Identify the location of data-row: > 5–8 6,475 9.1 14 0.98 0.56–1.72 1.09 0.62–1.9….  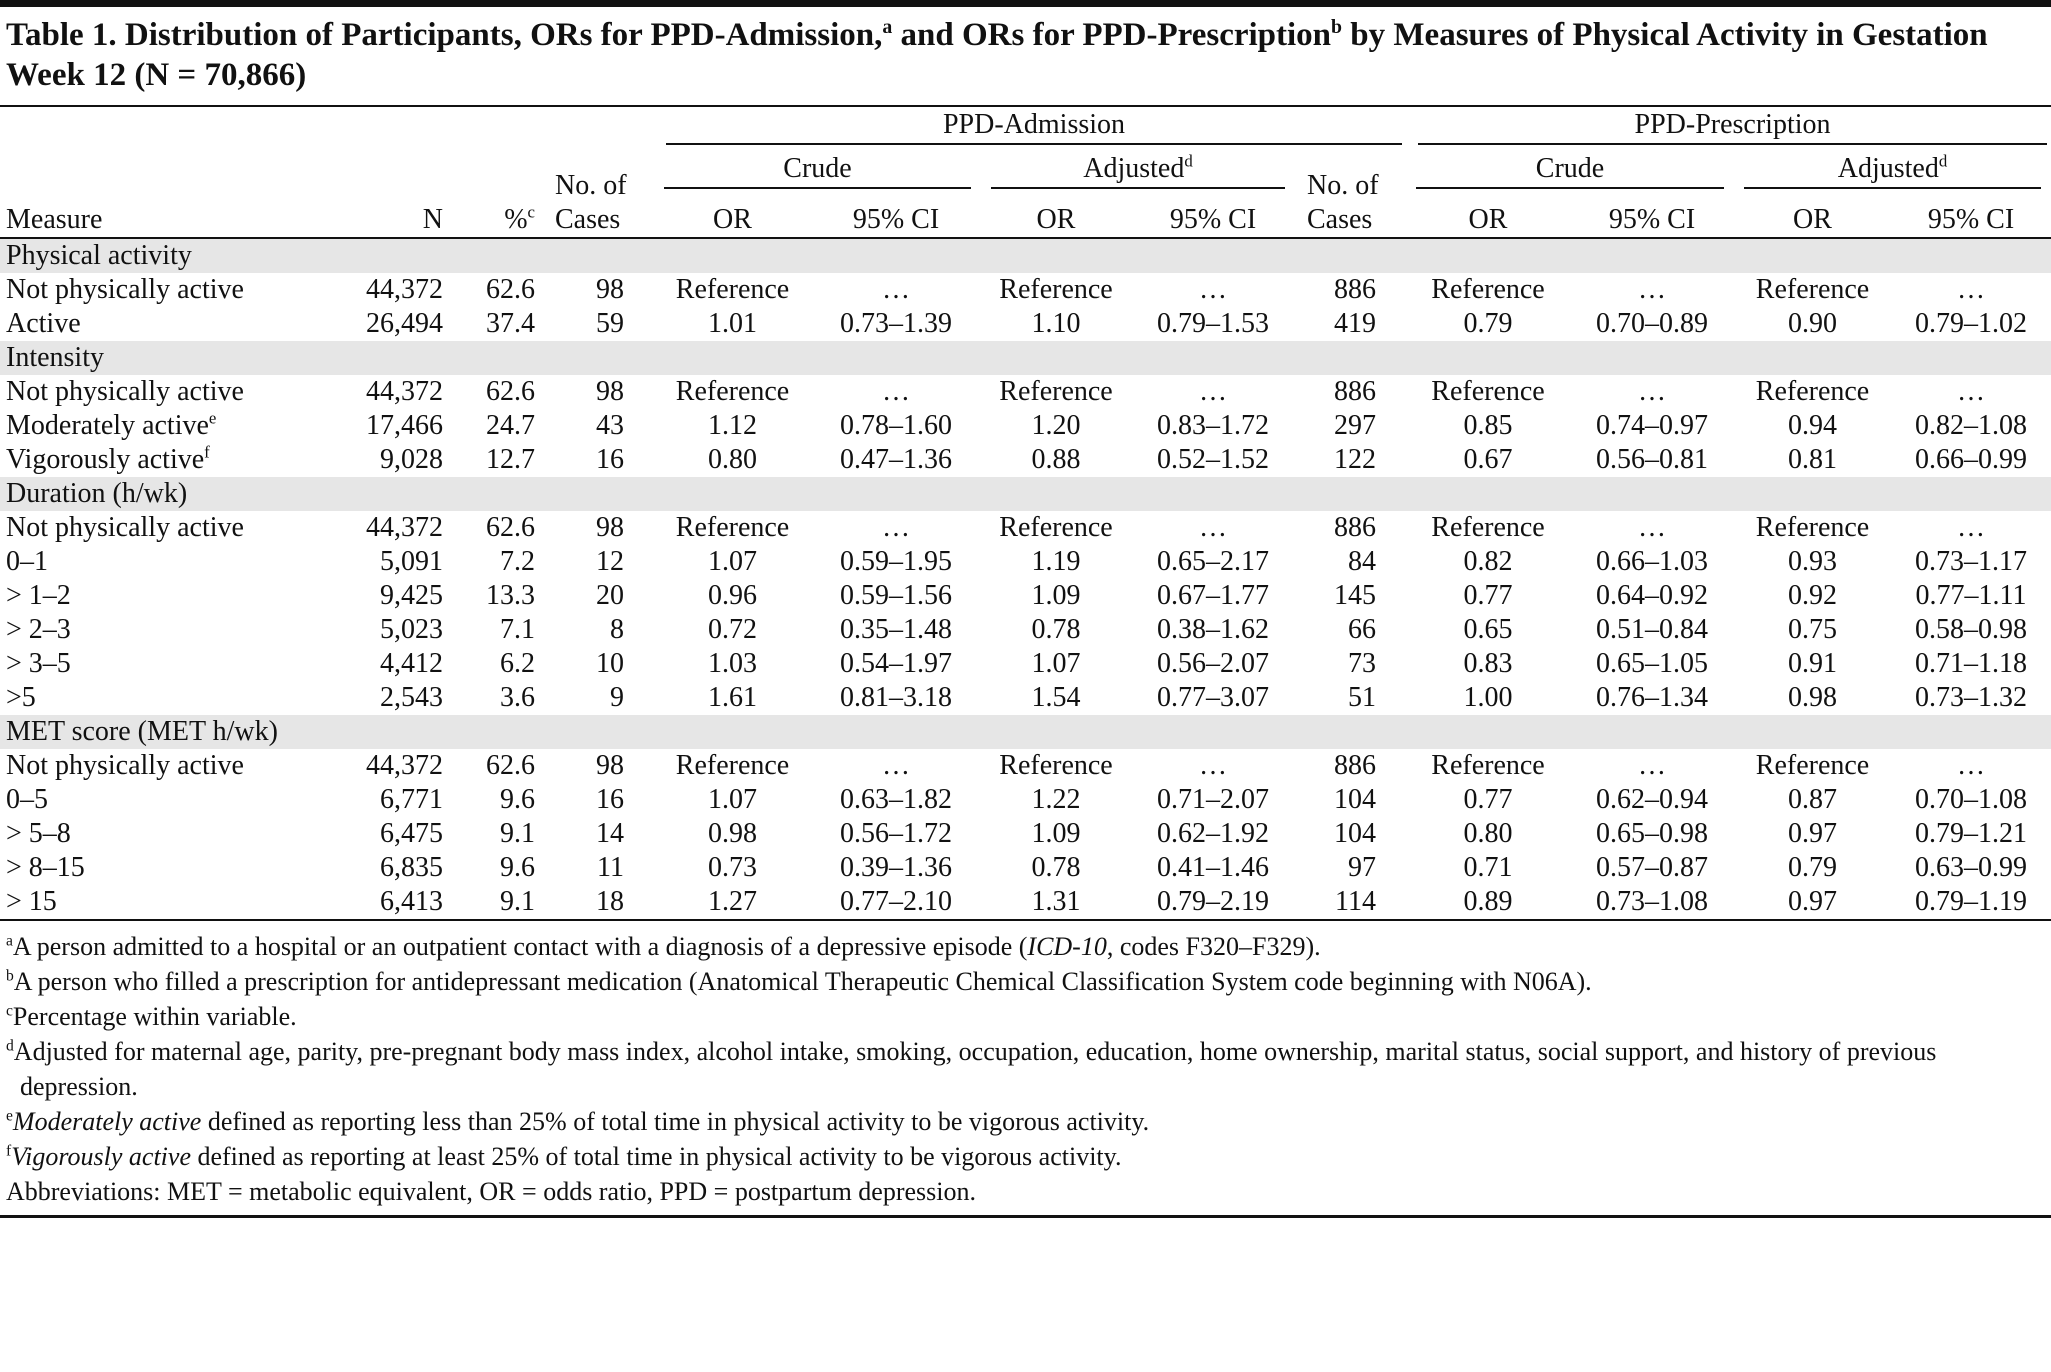
(1025, 834).